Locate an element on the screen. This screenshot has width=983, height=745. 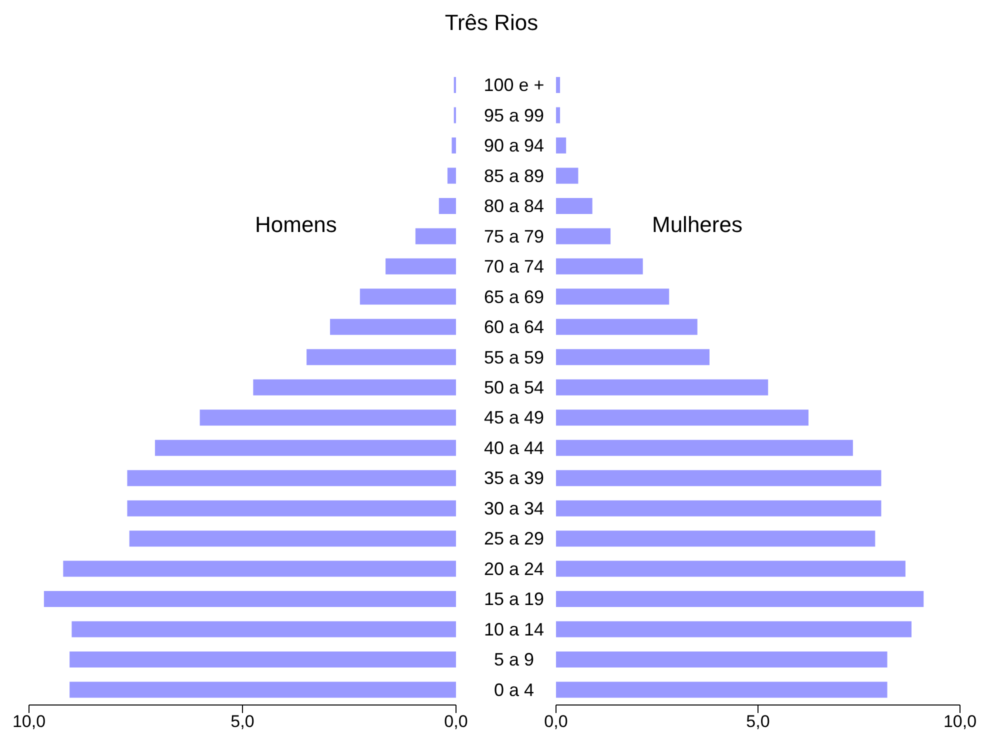
y-tick-label: 50 a 54 is located at coordinates (514, 388).